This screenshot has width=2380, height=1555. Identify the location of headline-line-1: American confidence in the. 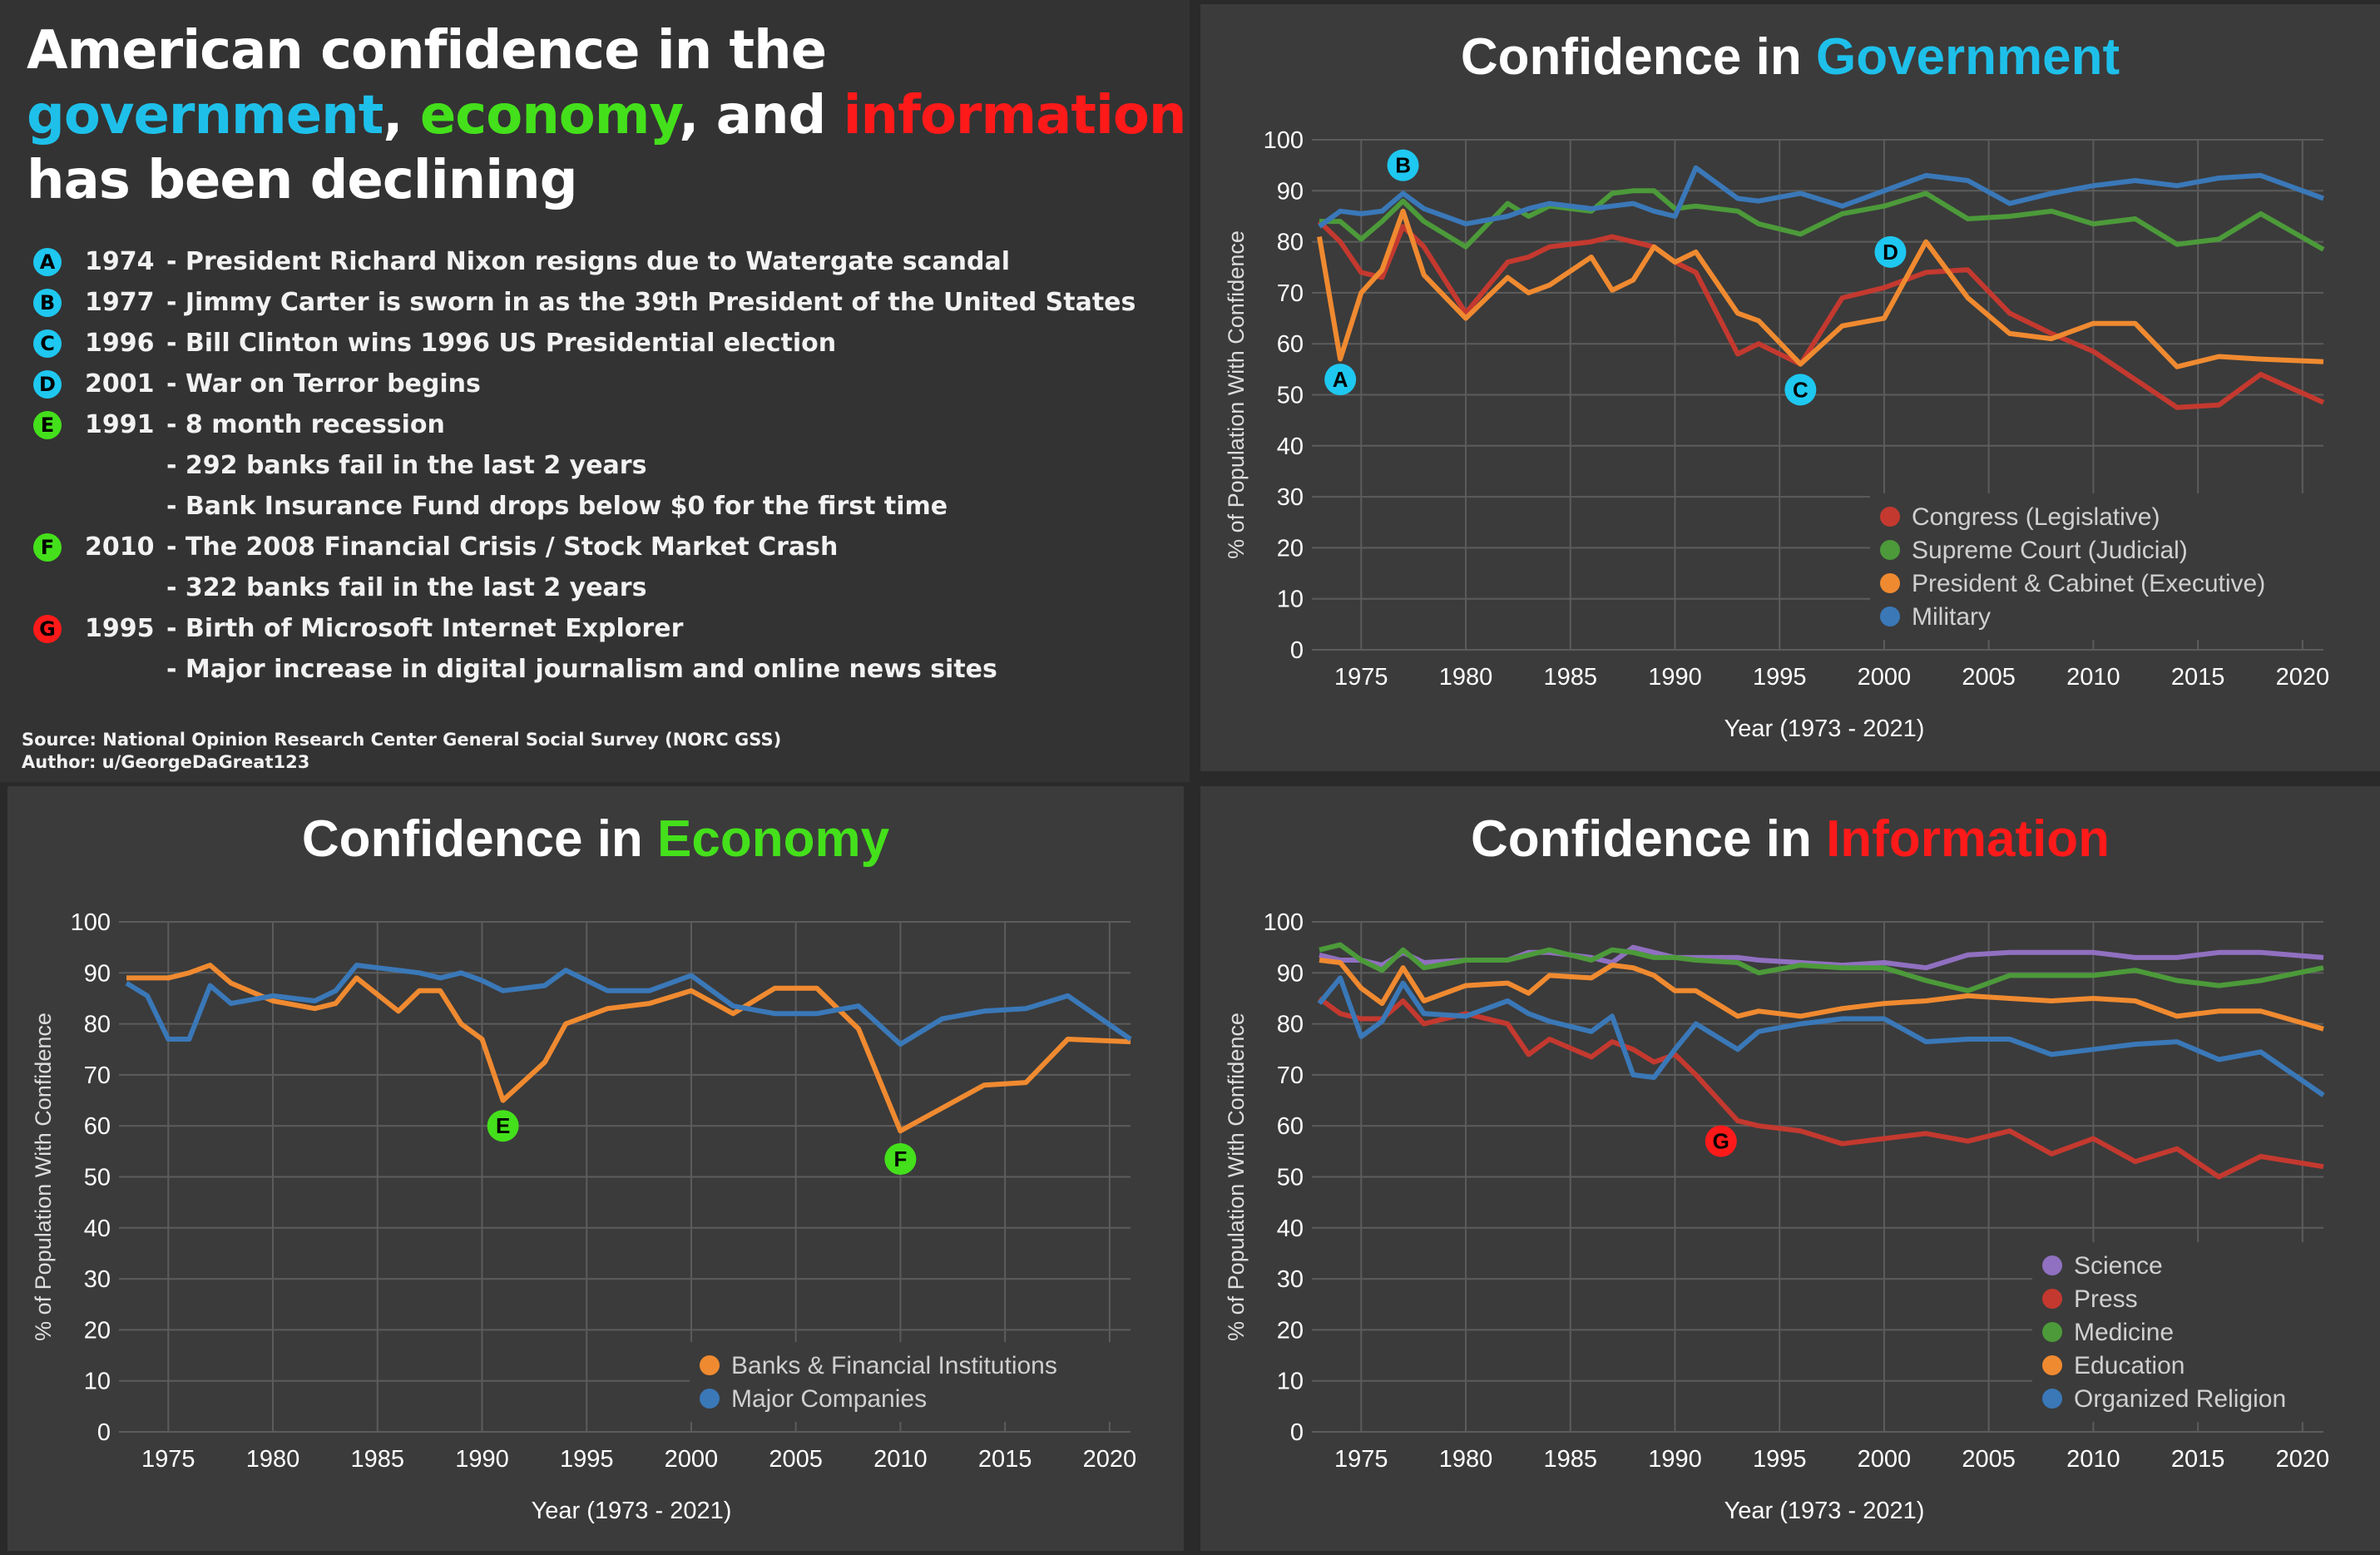
(427, 51).